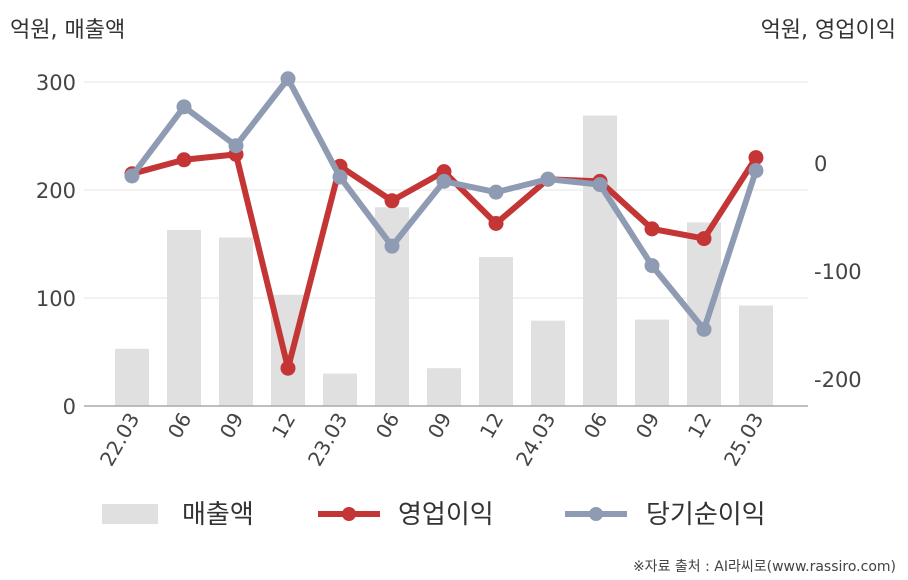 The image size is (908, 580). Describe the element at coordinates (349, 514) in the screenshot. I see `legend-marker-operating-profit` at that location.